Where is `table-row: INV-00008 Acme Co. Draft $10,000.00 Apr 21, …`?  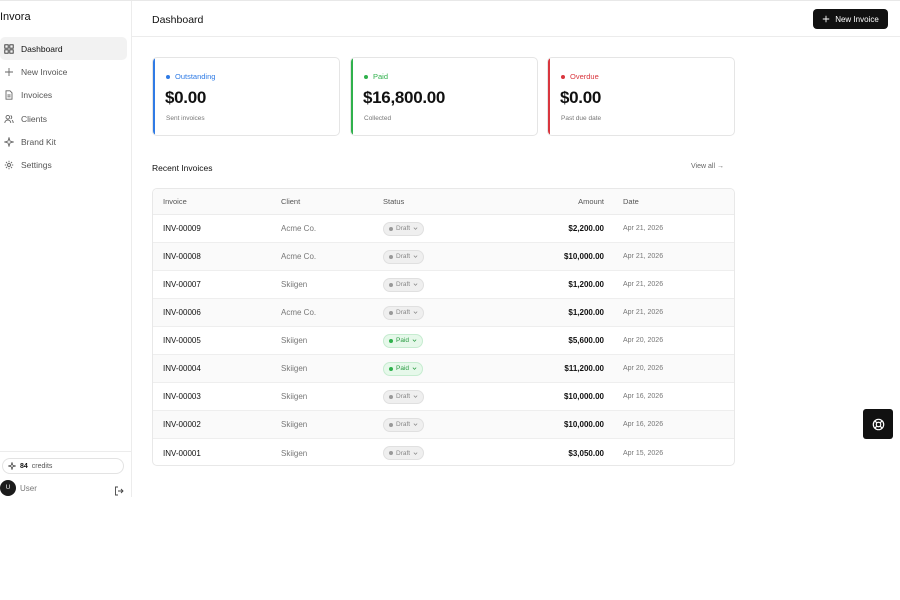
table-row: INV-00008 Acme Co. Draft $10,000.00 Apr 21, … is located at coordinates (443, 257).